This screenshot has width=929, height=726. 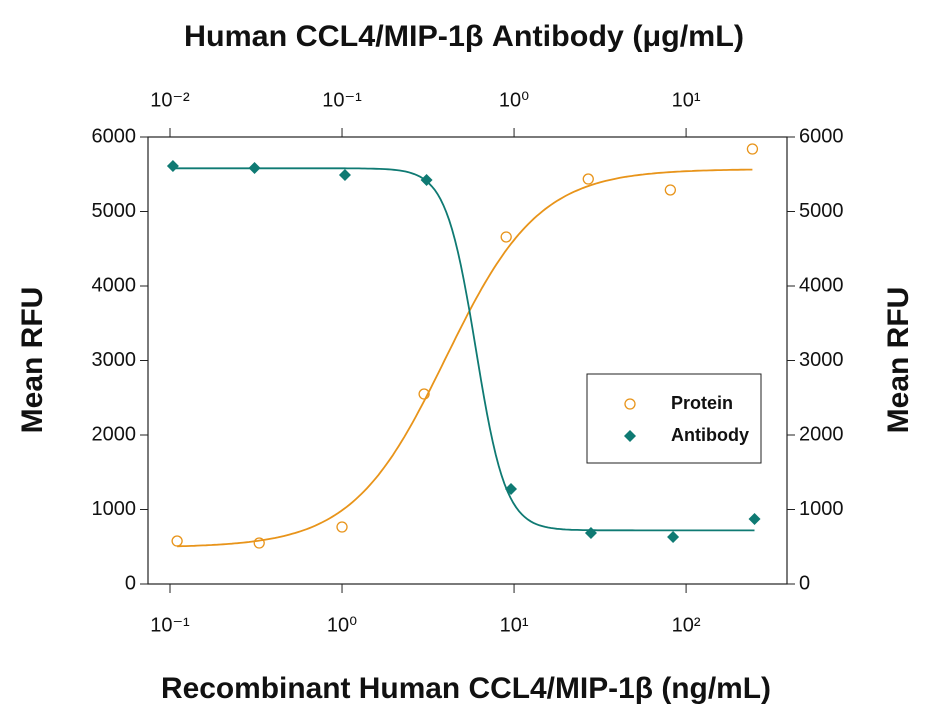 What do you see at coordinates (686, 625) in the screenshot?
I see `x-tick-label: 10²` at bounding box center [686, 625].